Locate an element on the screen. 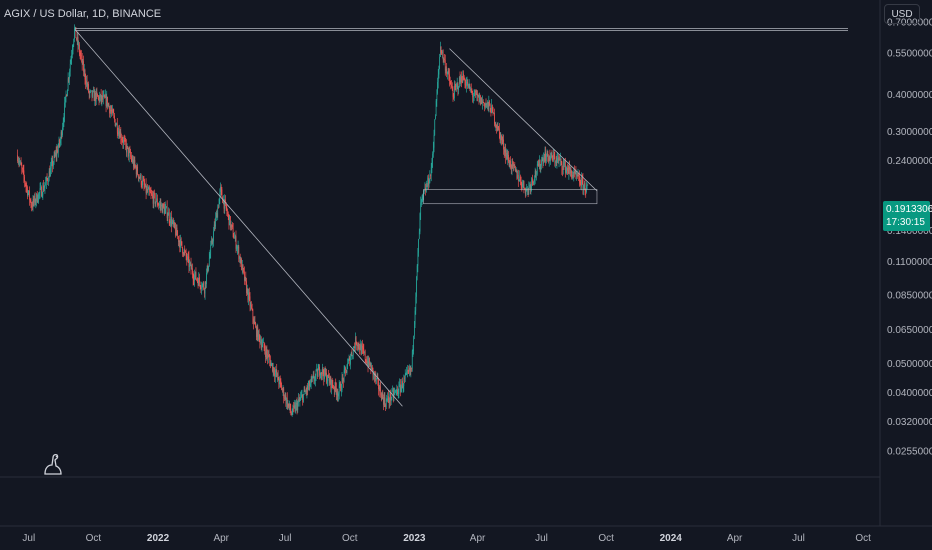 The width and height of the screenshot is (932, 550). trend-line-drawing is located at coordinates (523, 120).